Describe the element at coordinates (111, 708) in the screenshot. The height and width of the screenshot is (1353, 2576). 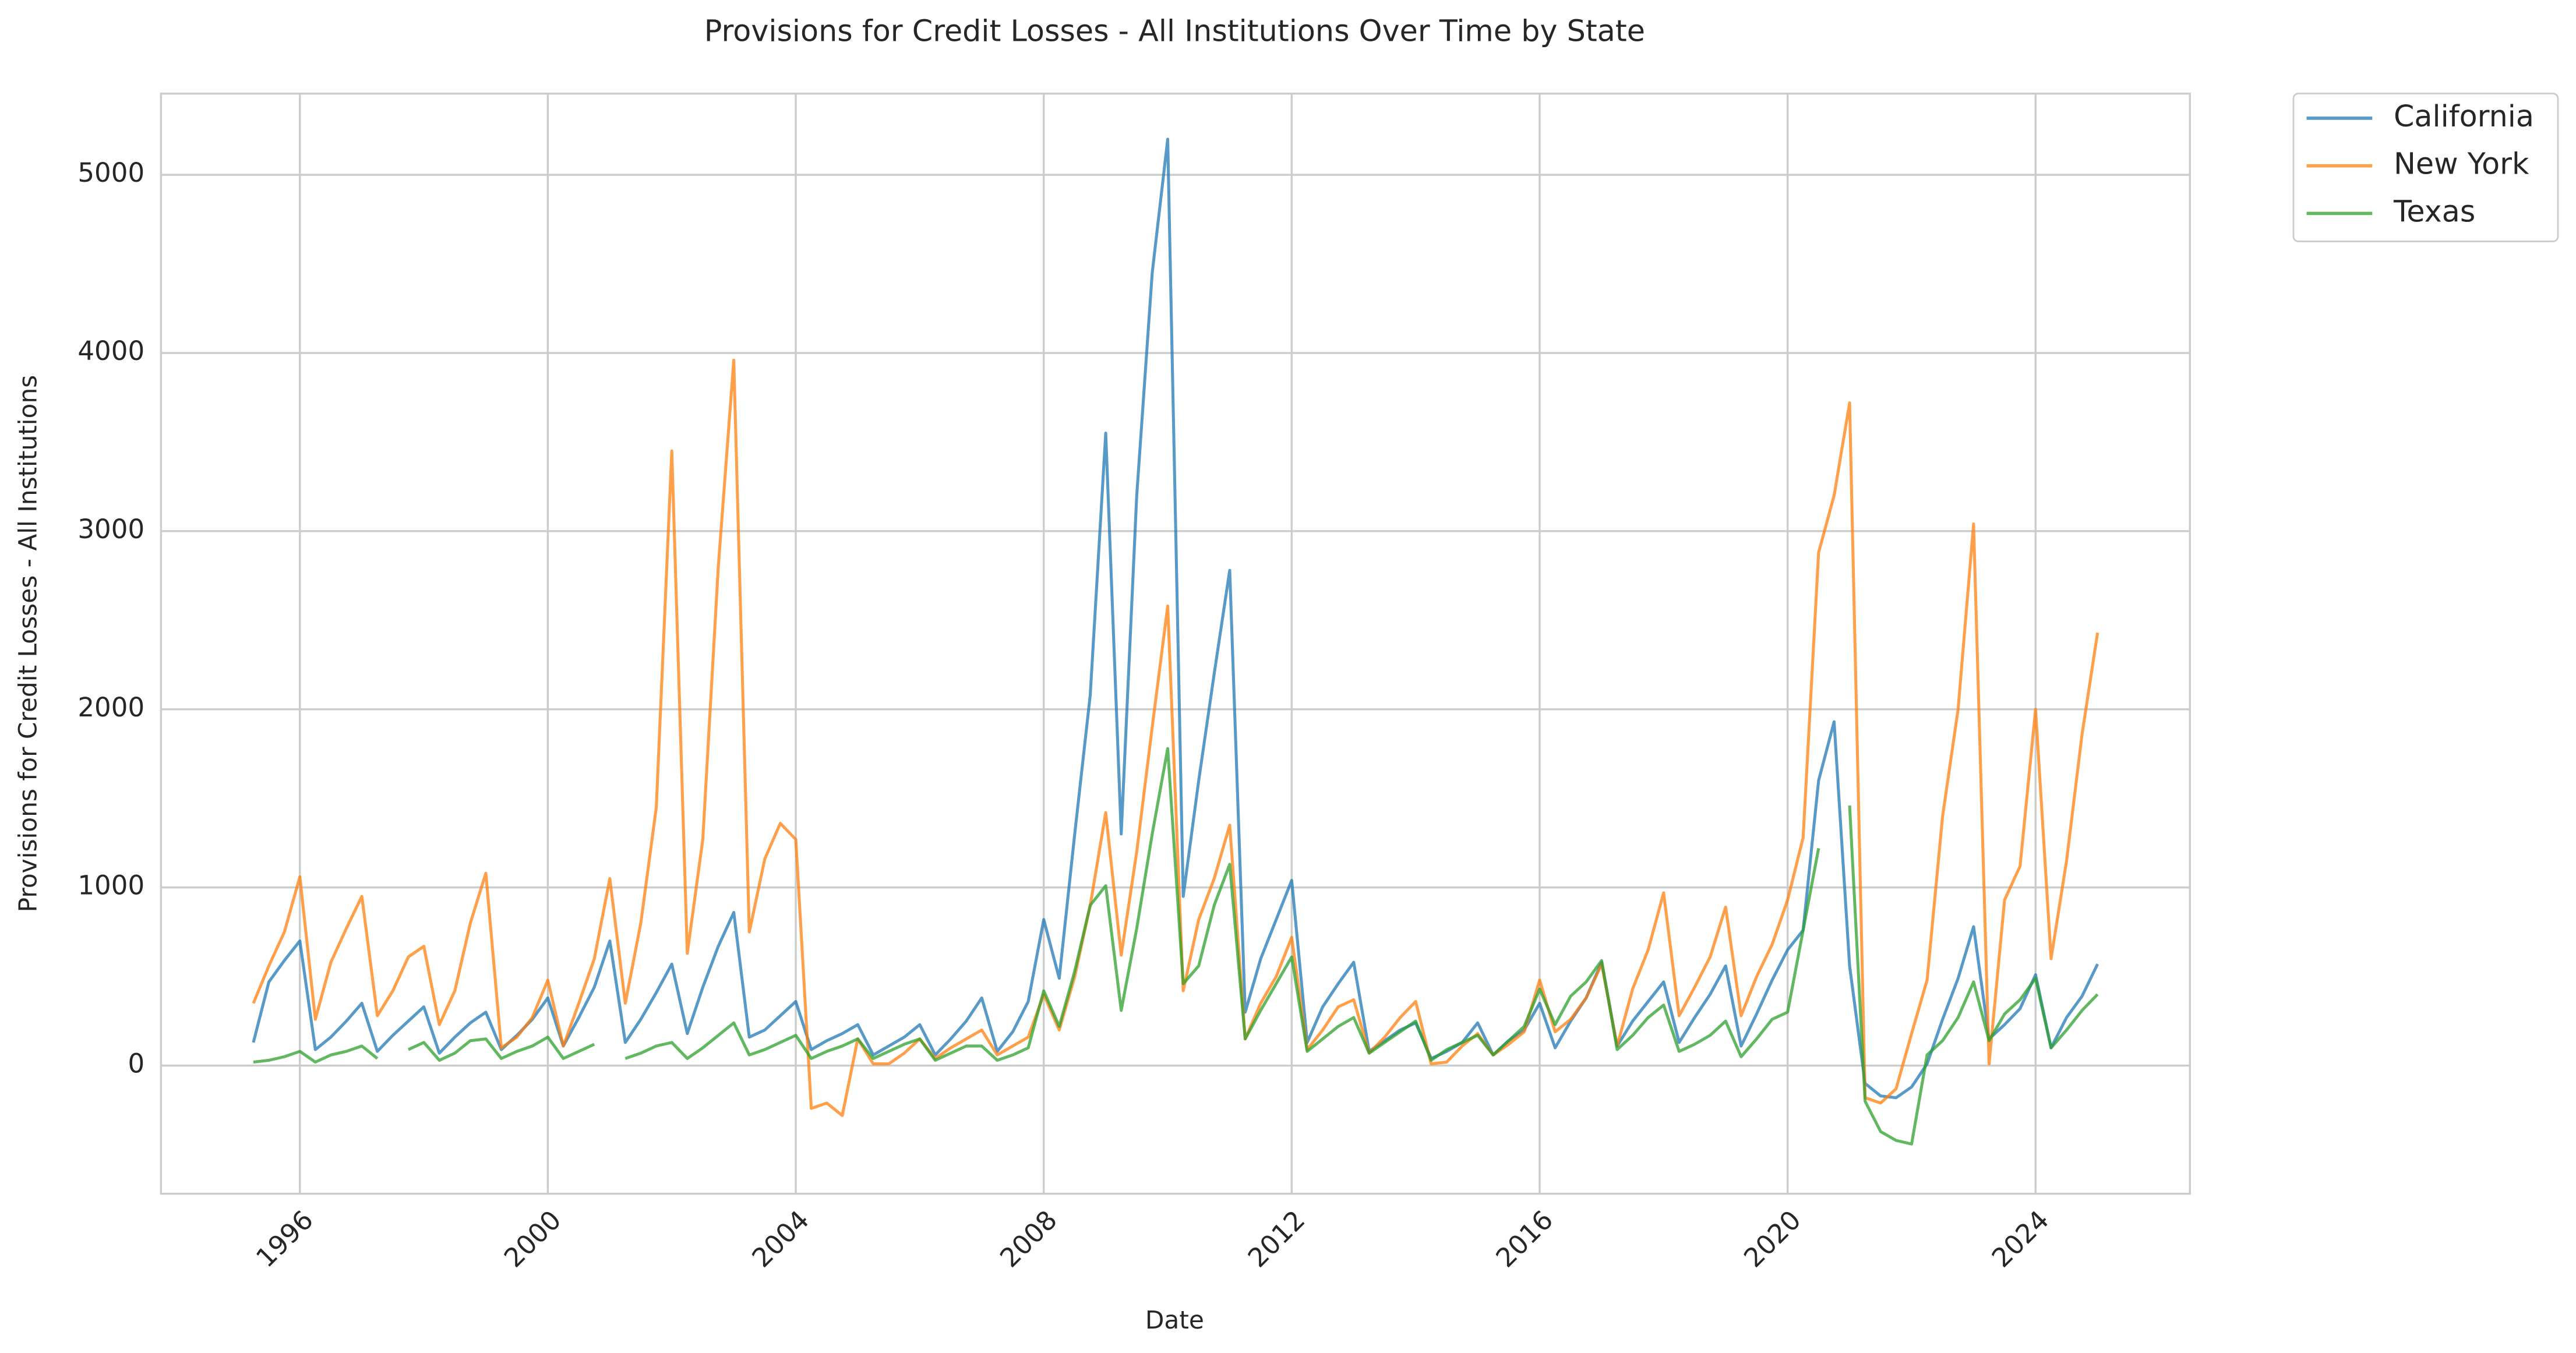
I see `y-tick-label: 2000` at that location.